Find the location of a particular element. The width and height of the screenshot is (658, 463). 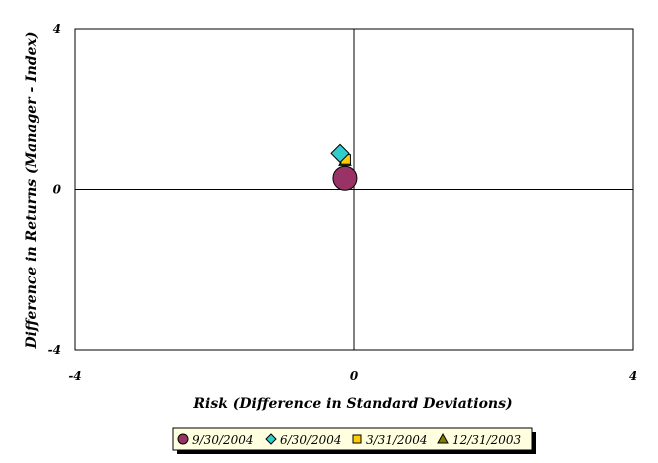

legend-label: 12/31/2003 is located at coordinates (487, 440).